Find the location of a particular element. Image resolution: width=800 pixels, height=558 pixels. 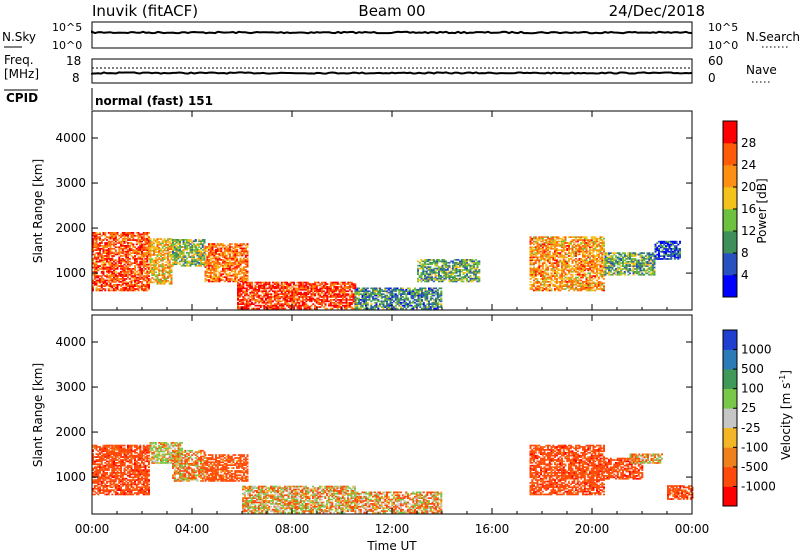

cpid-panel: CPID normal (fast) 151 is located at coordinates (108, 99).